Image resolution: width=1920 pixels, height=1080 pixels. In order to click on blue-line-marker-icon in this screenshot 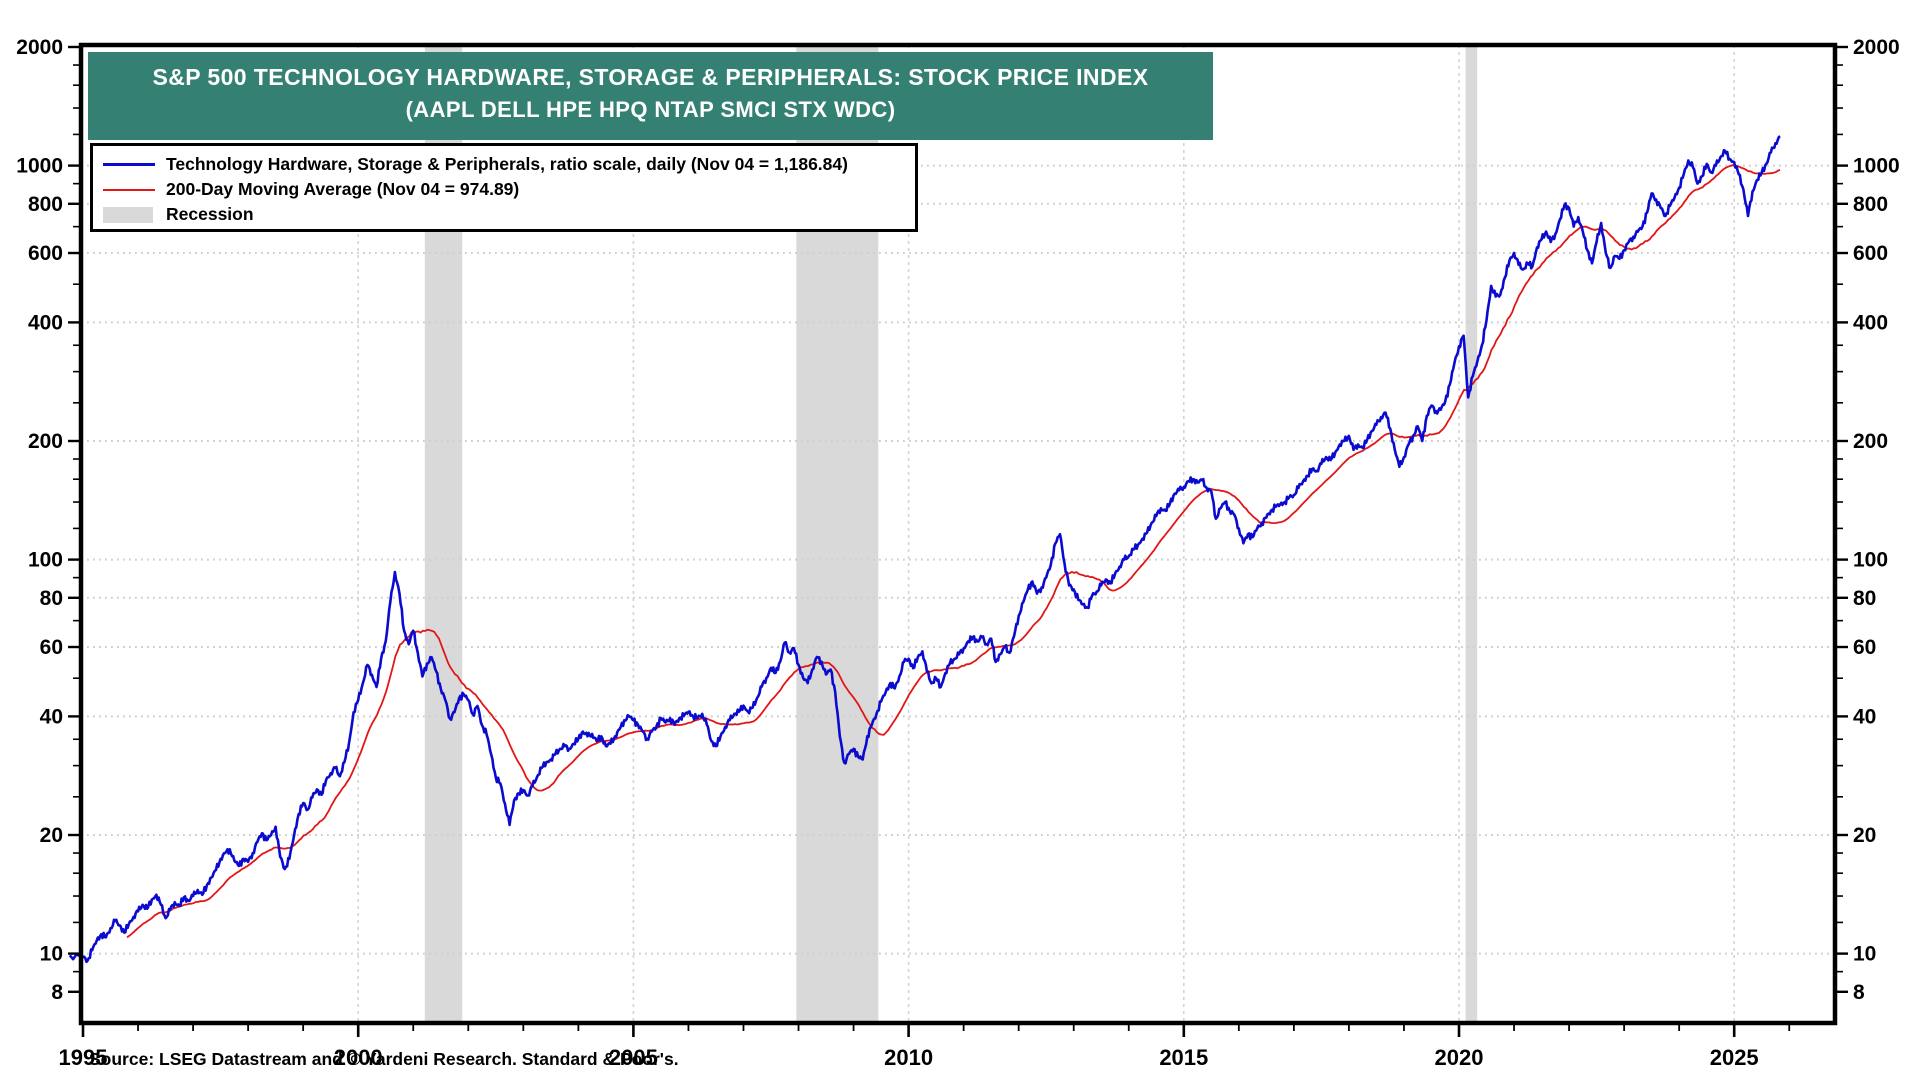, I will do `click(129, 164)`.